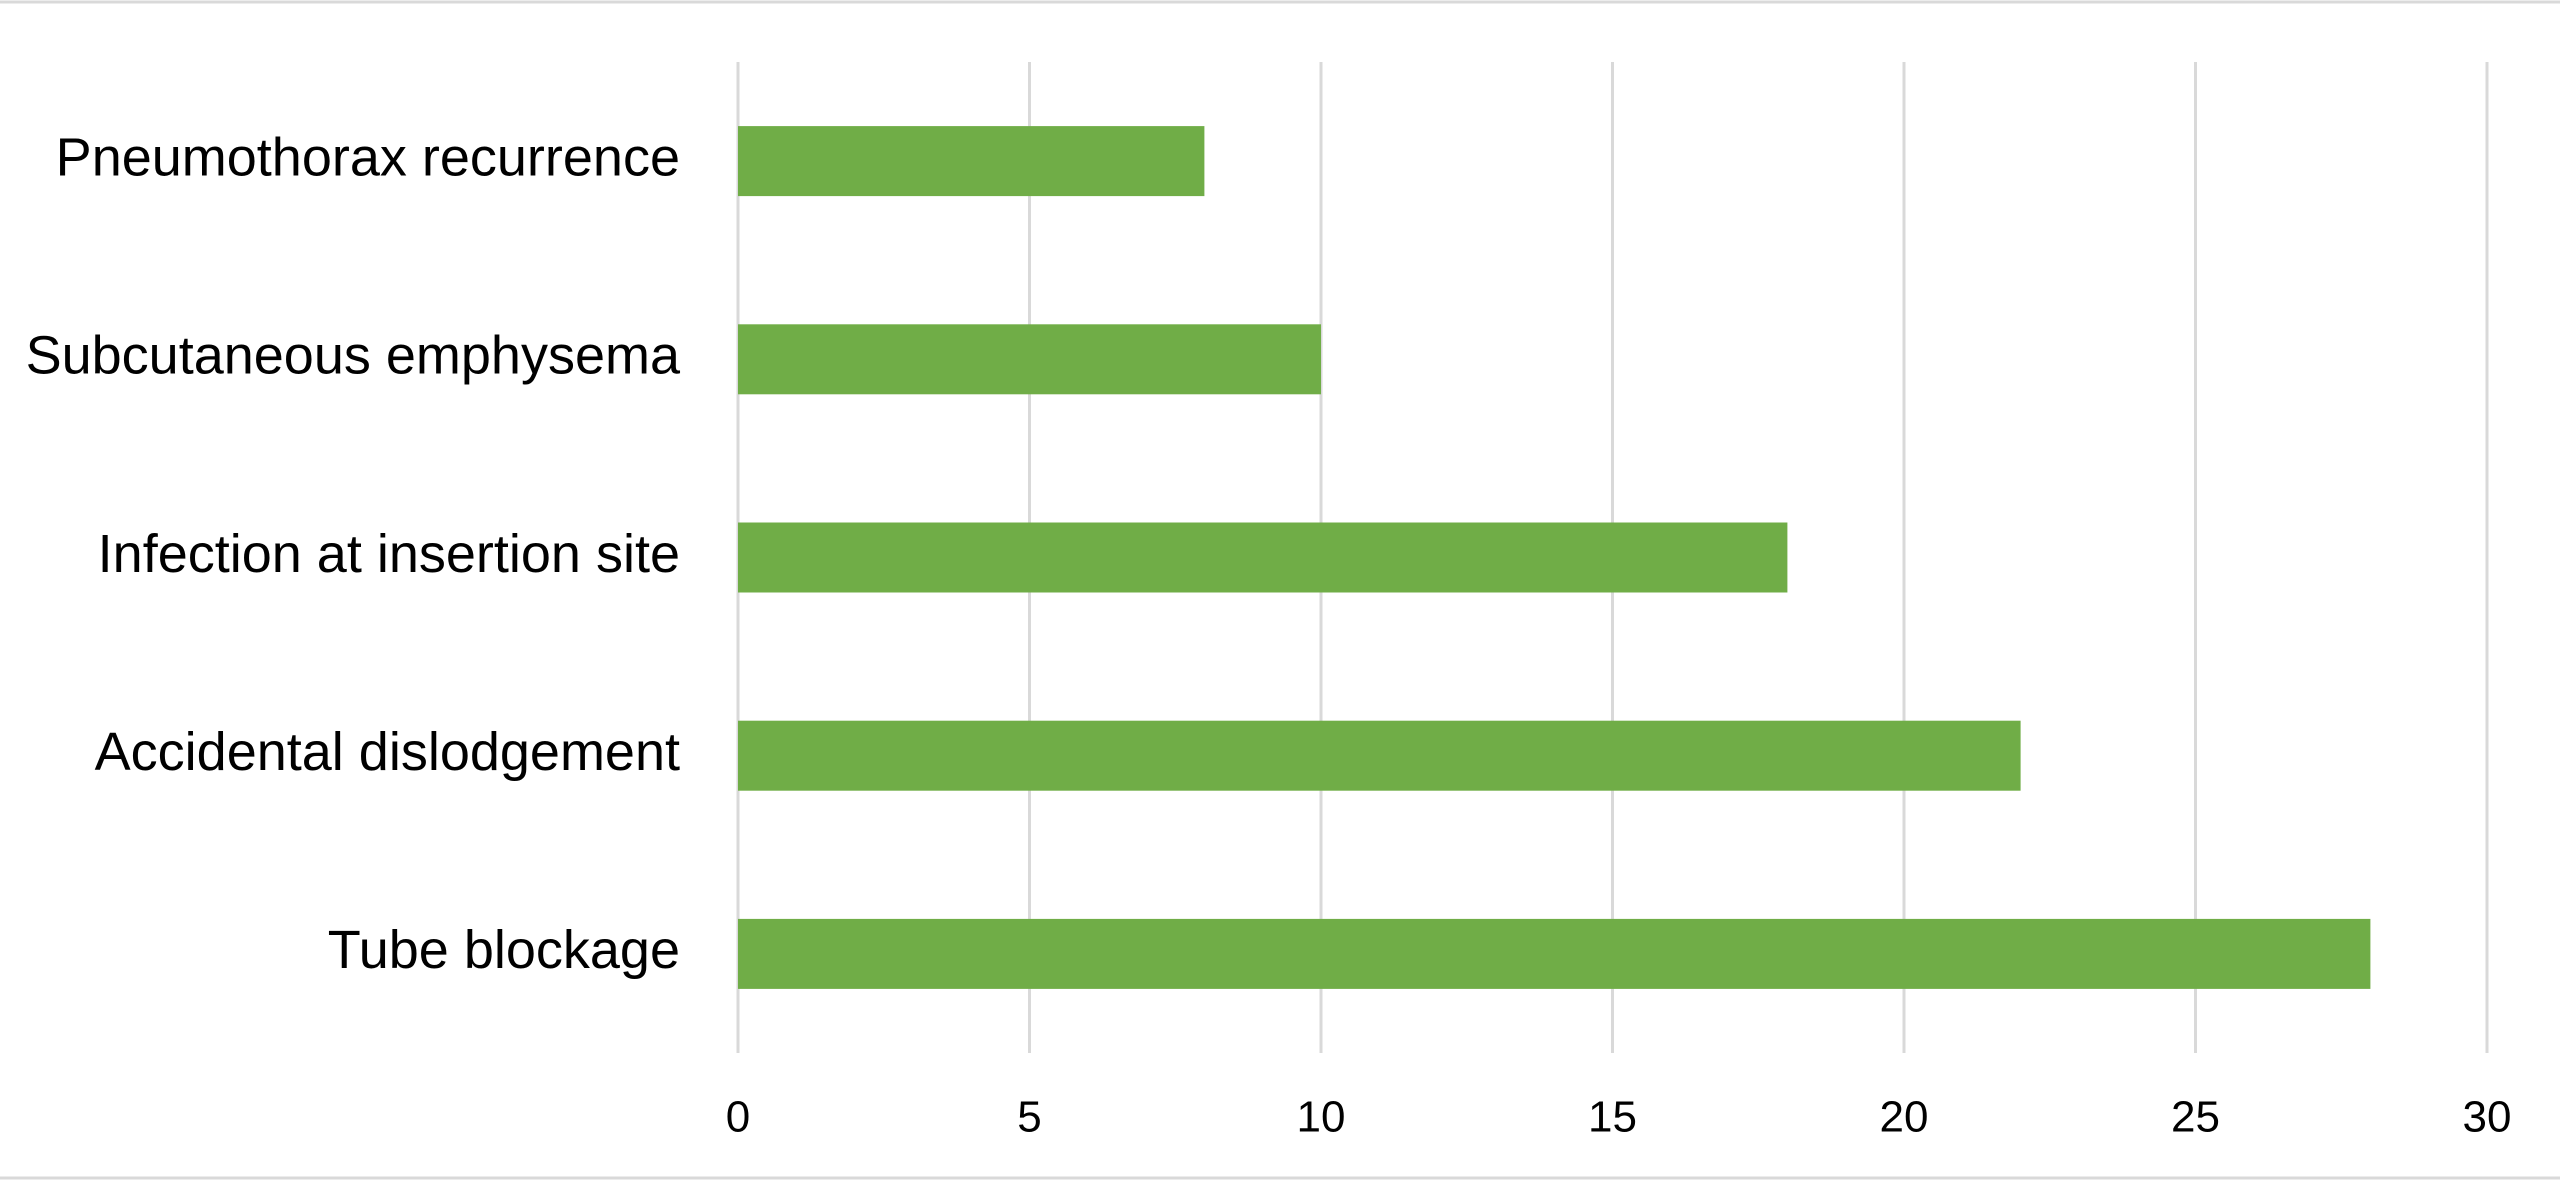 The width and height of the screenshot is (2560, 1182). I want to click on y-tick-label: Pneumothorax recurrence, so click(368, 157).